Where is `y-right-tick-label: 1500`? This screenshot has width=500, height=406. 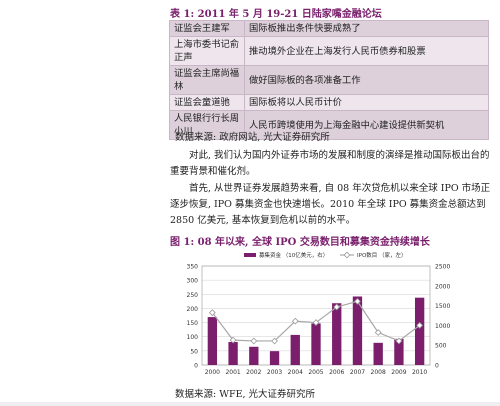
y-right-tick-label: 1500 is located at coordinates (442, 306).